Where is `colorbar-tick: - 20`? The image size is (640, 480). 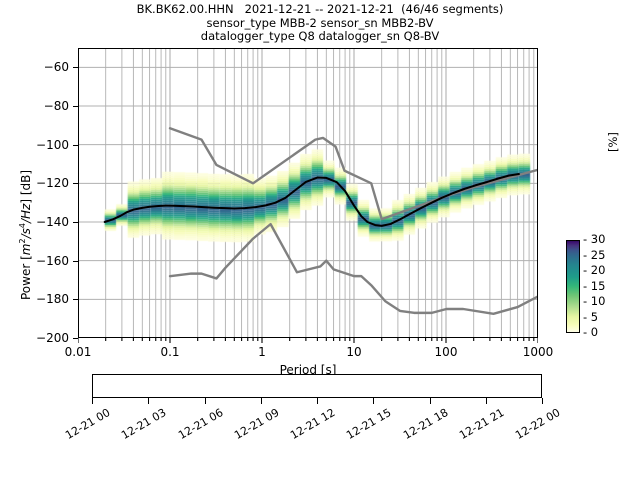 colorbar-tick: - 20 is located at coordinates (594, 270).